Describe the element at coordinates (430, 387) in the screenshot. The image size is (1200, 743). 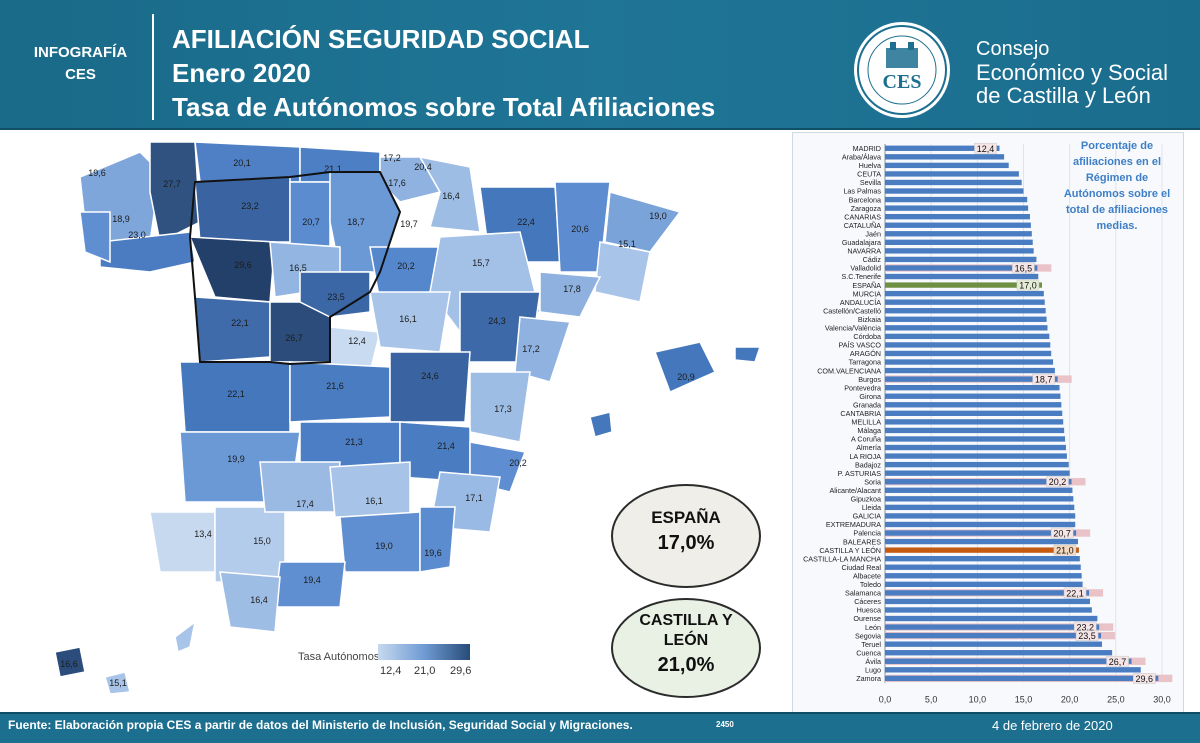
I see `map-region-cuenca` at that location.